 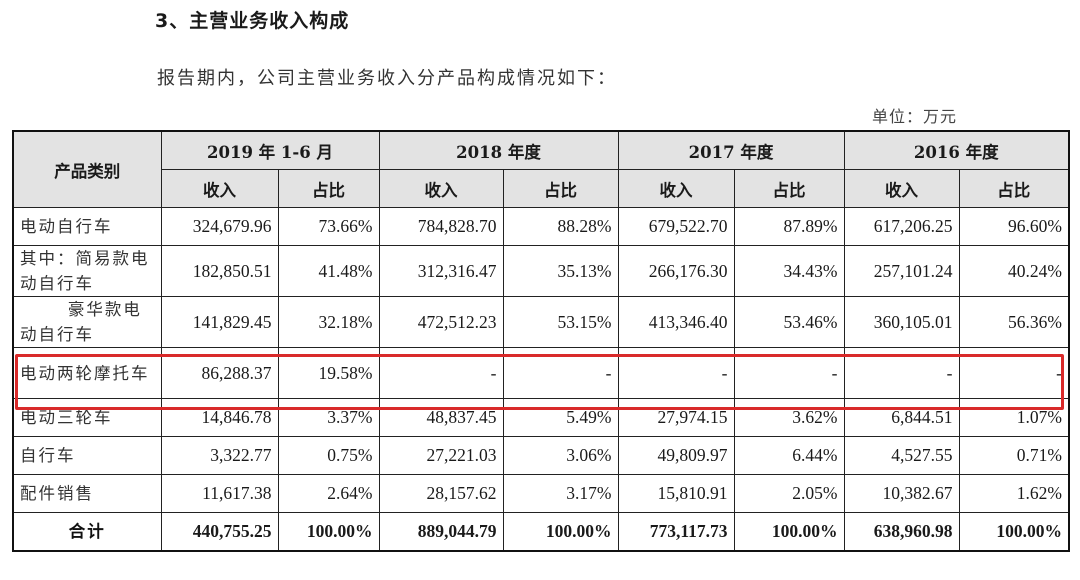 What do you see at coordinates (789, 322) in the screenshot?
I see `value-cell: 53.46%` at bounding box center [789, 322].